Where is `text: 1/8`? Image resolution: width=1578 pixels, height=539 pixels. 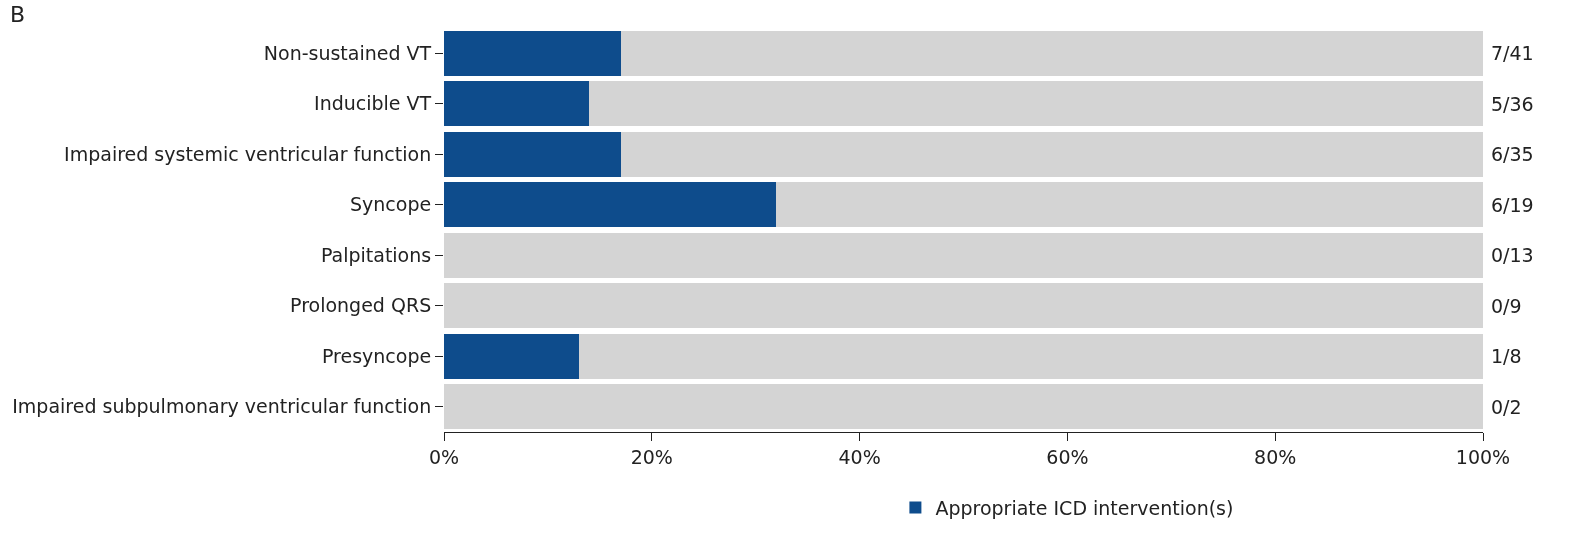 text: 1/8 is located at coordinates (1506, 356).